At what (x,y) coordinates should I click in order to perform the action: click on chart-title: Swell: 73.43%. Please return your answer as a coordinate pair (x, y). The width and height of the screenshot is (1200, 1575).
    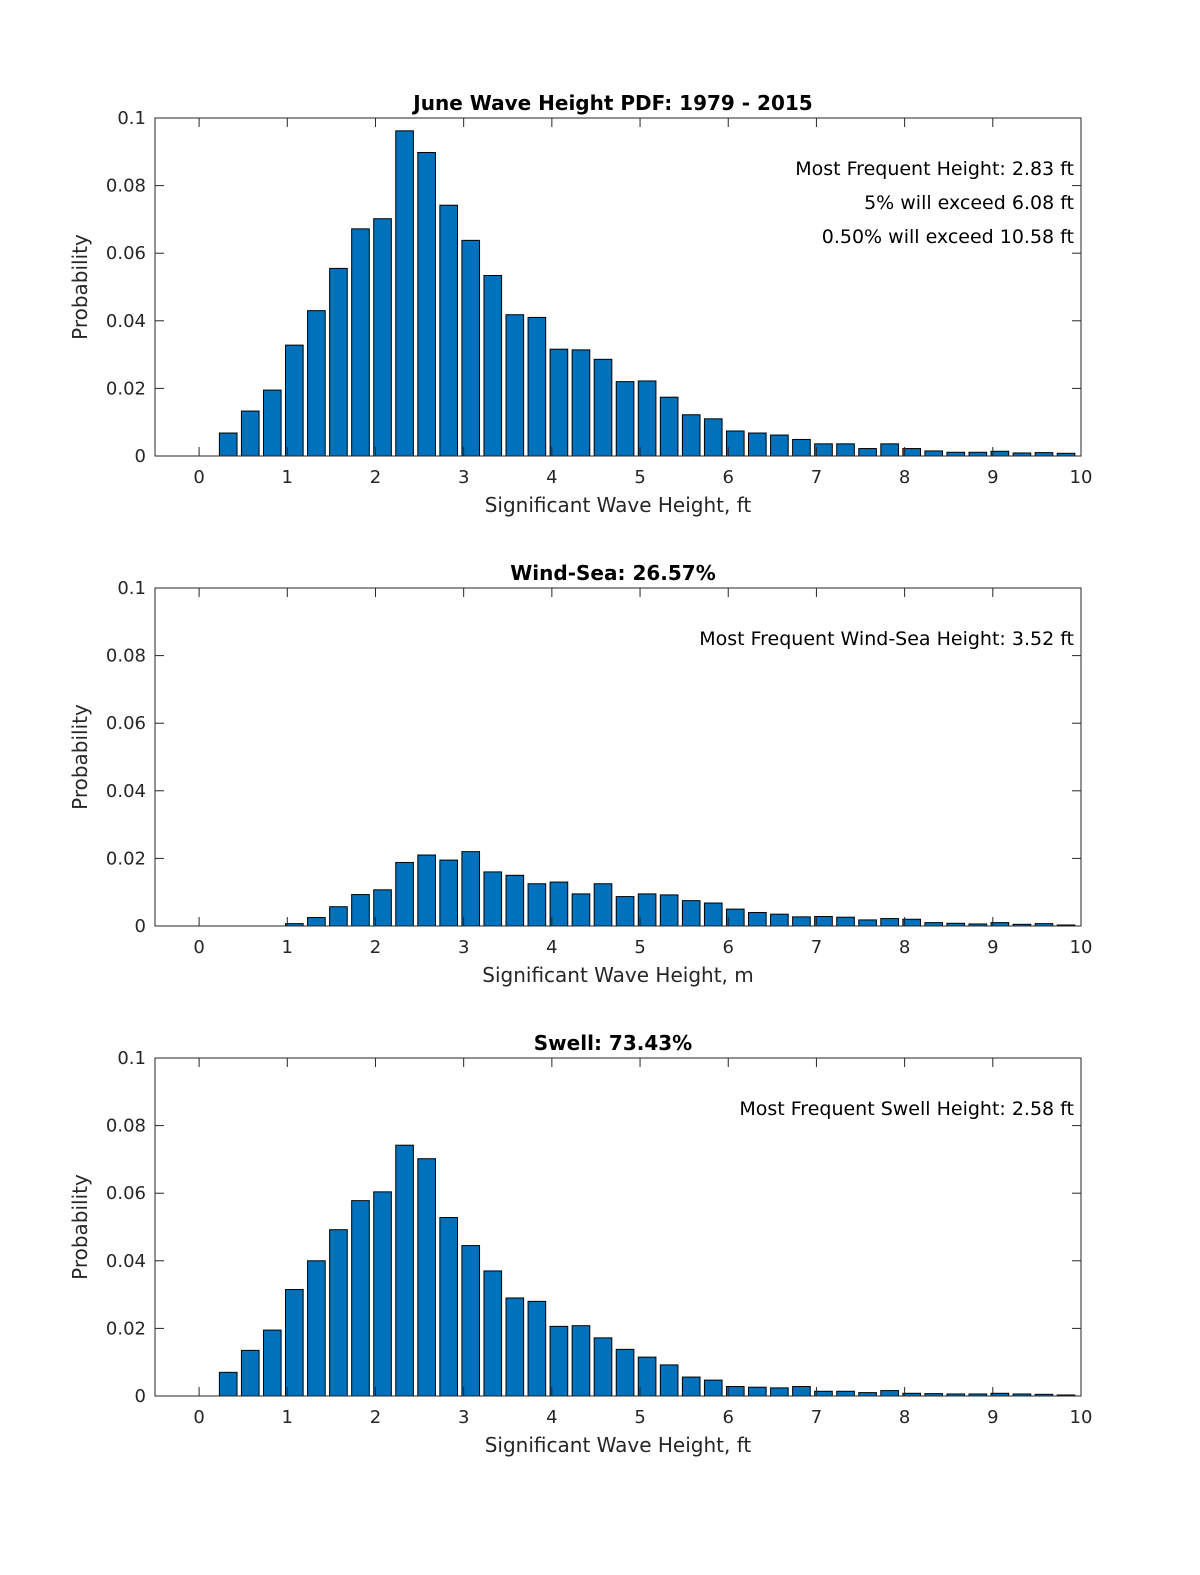
    Looking at the image, I should click on (613, 1043).